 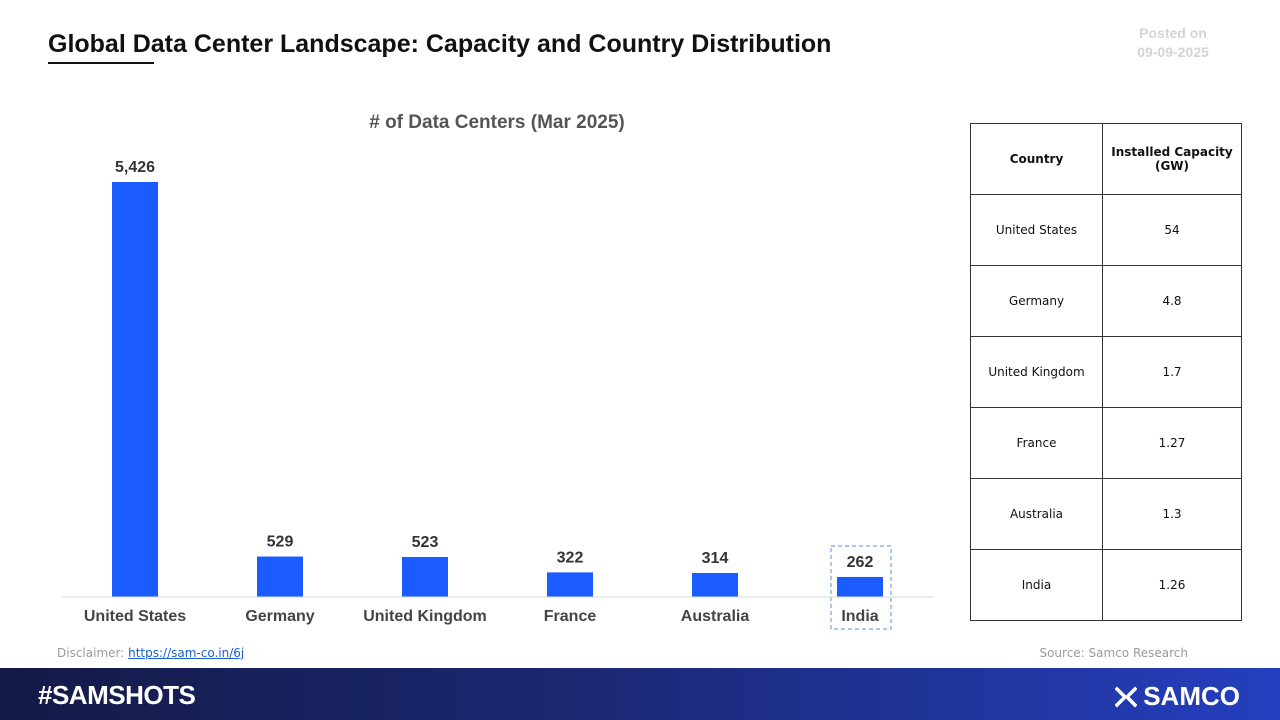 What do you see at coordinates (279, 616) in the screenshot?
I see `category-label: Germany` at bounding box center [279, 616].